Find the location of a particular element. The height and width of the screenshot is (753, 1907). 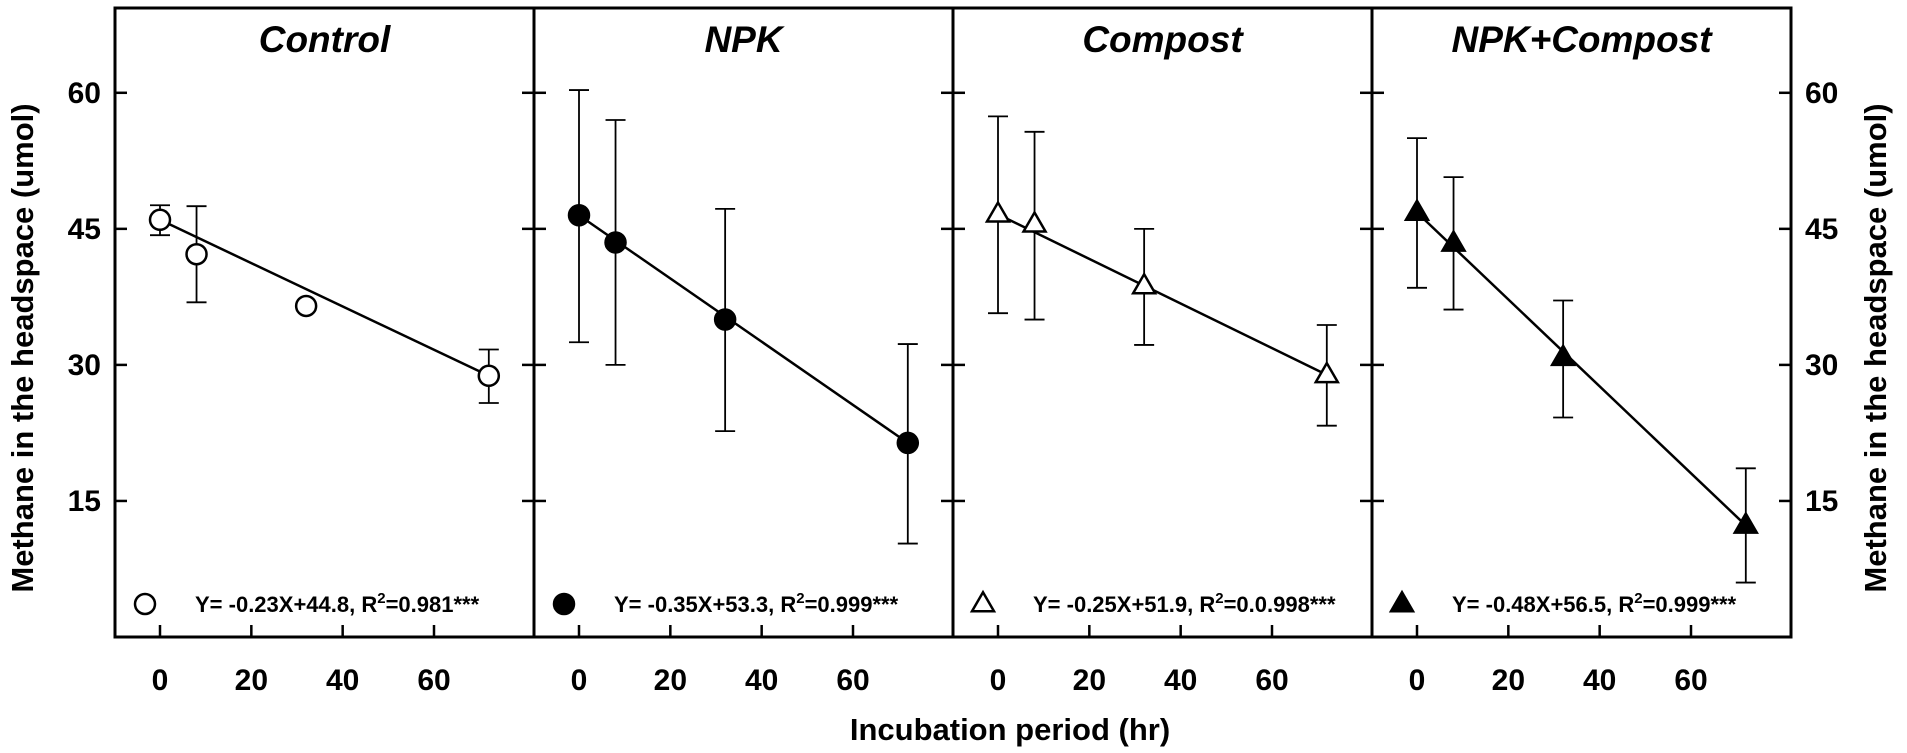

x-axis-title: Incubation period (hr) is located at coordinates (1010, 729).